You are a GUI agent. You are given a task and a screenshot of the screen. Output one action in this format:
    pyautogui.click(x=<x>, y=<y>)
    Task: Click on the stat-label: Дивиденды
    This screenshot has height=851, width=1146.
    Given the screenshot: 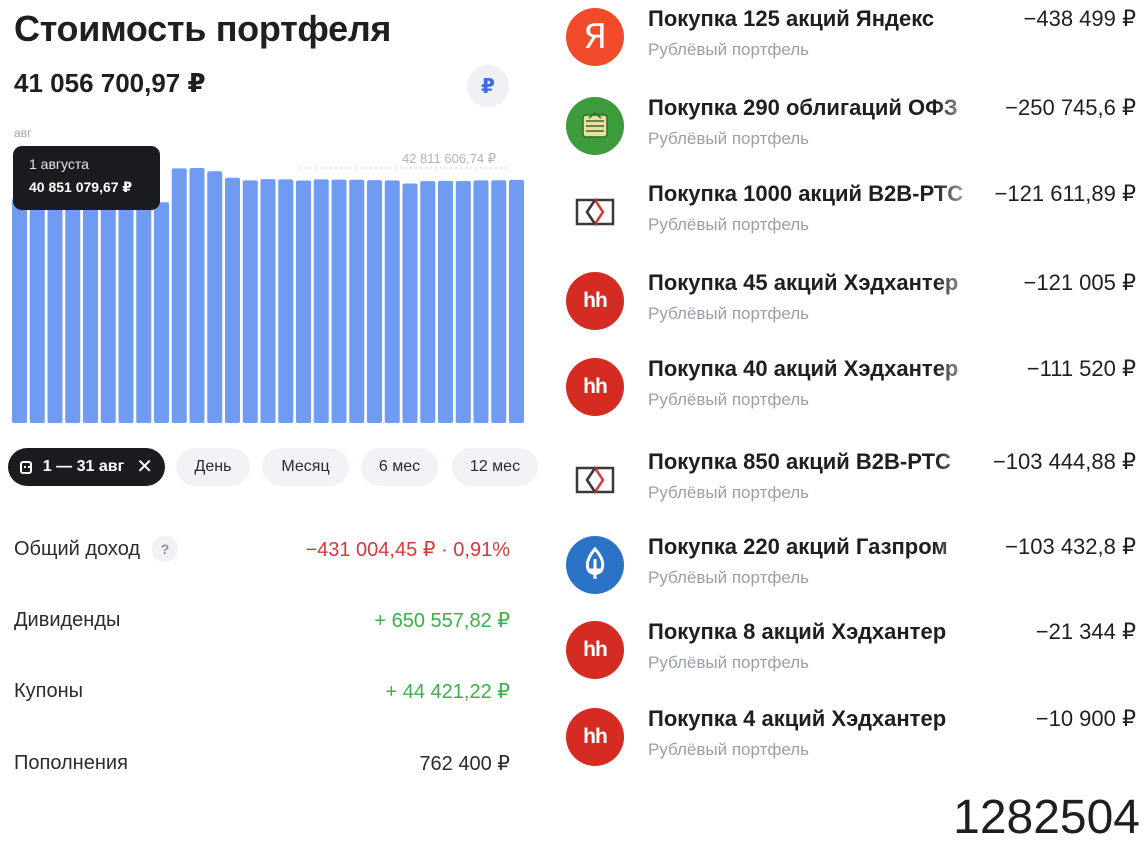 What is the action you would take?
    pyautogui.click(x=67, y=619)
    